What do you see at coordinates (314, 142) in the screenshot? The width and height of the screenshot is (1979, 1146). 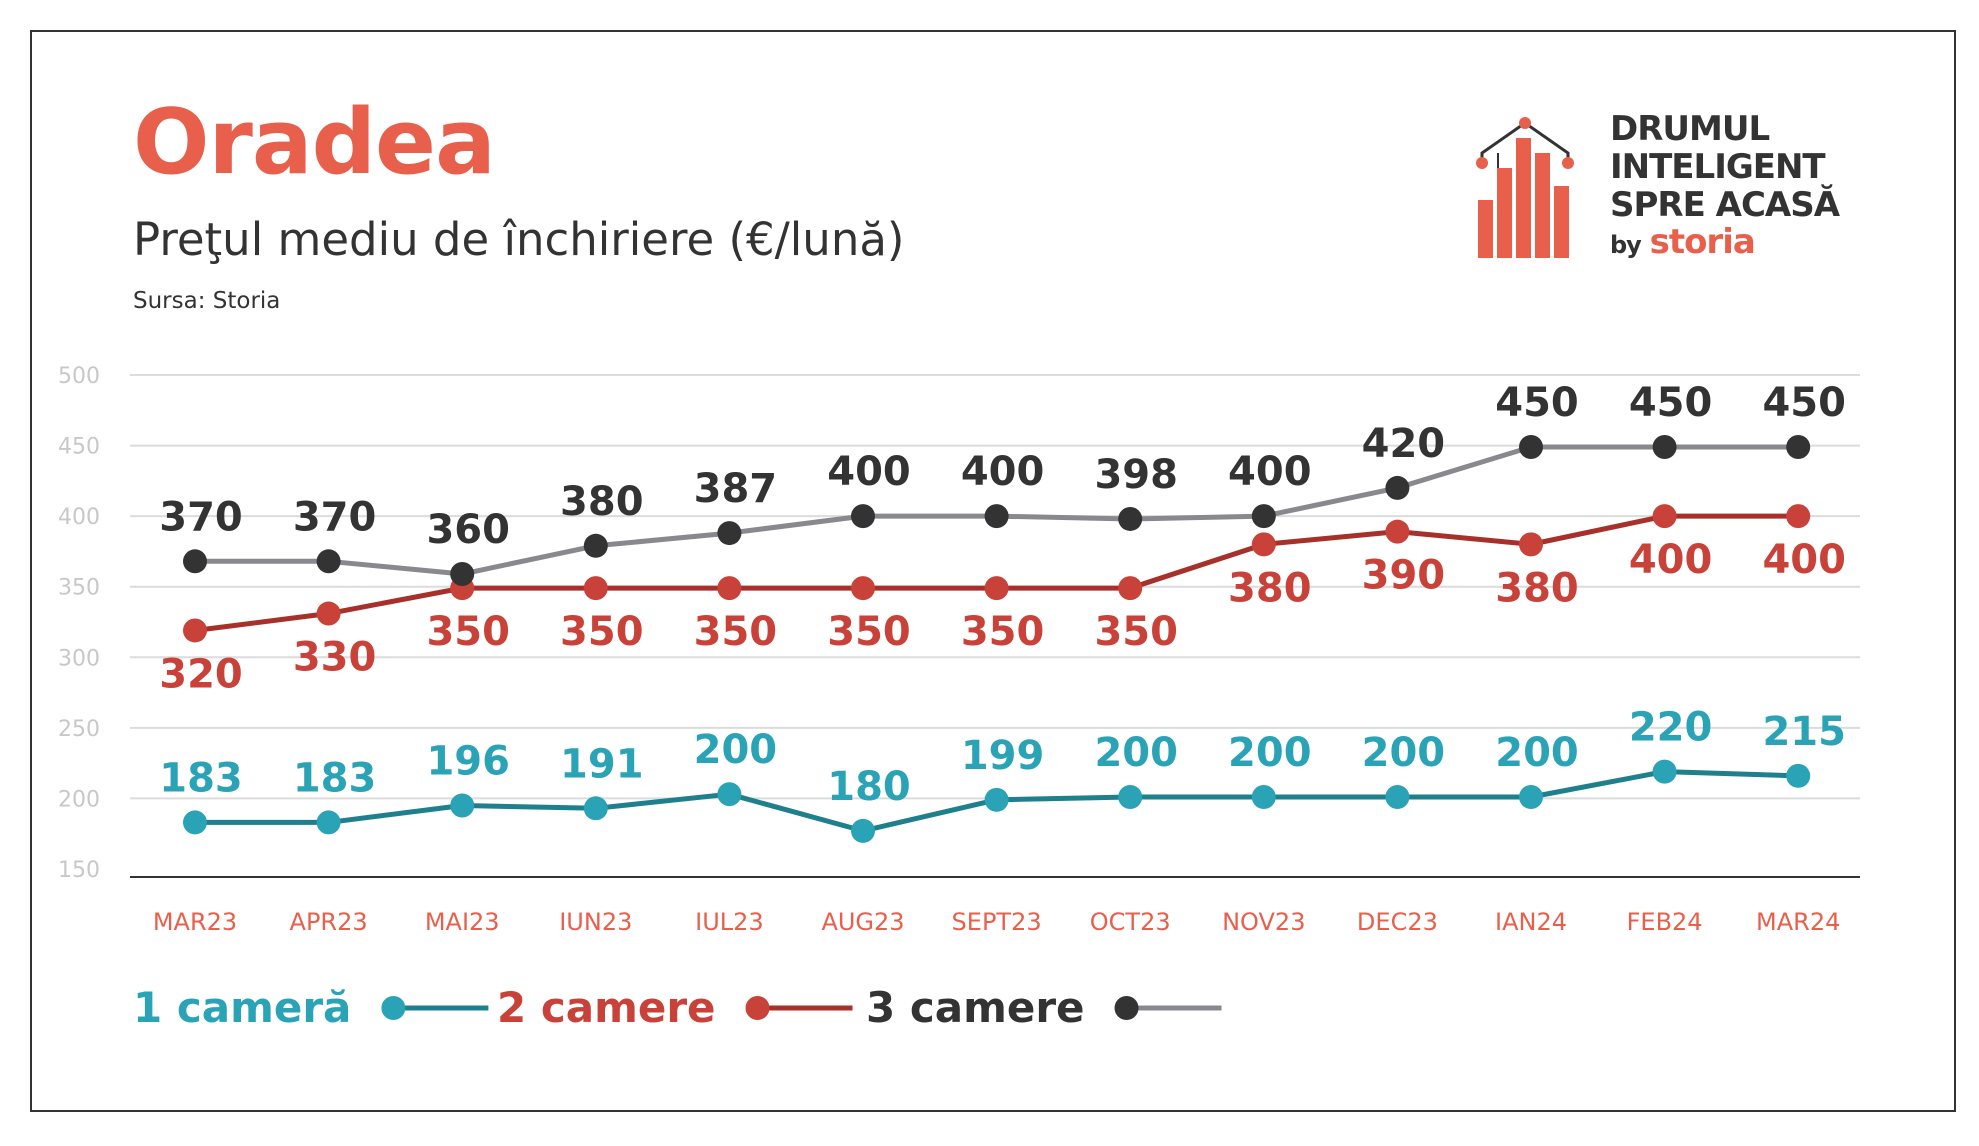 I see `chart-title: Oradea` at bounding box center [314, 142].